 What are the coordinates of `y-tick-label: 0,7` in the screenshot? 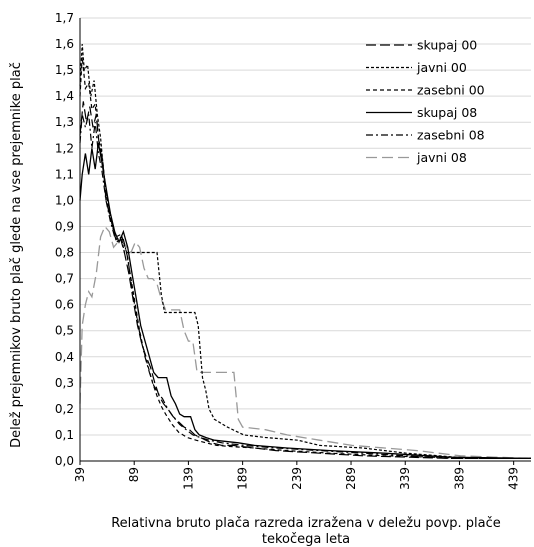 It's located at (64, 279).